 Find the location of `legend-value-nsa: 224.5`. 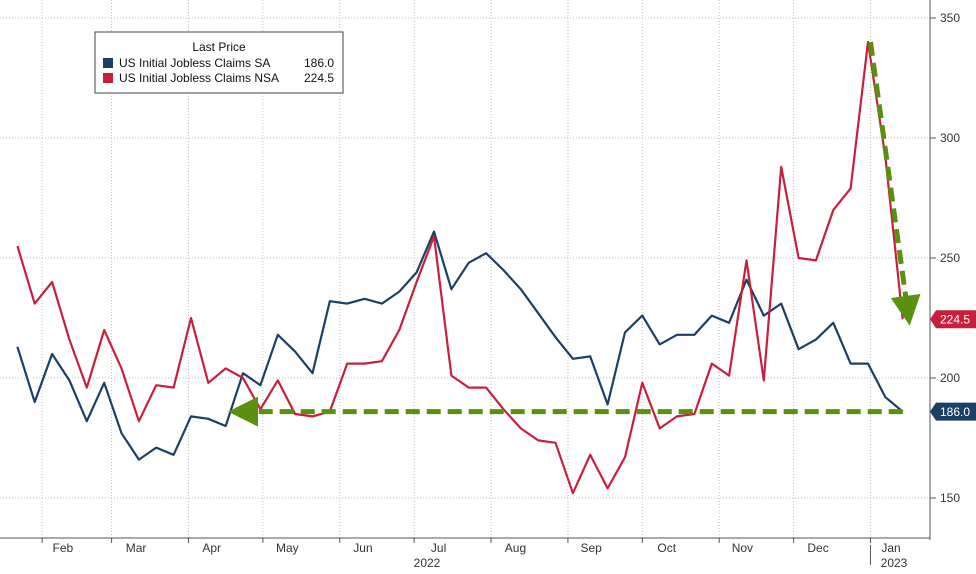

legend-value-nsa: 224.5 is located at coordinates (319, 78).